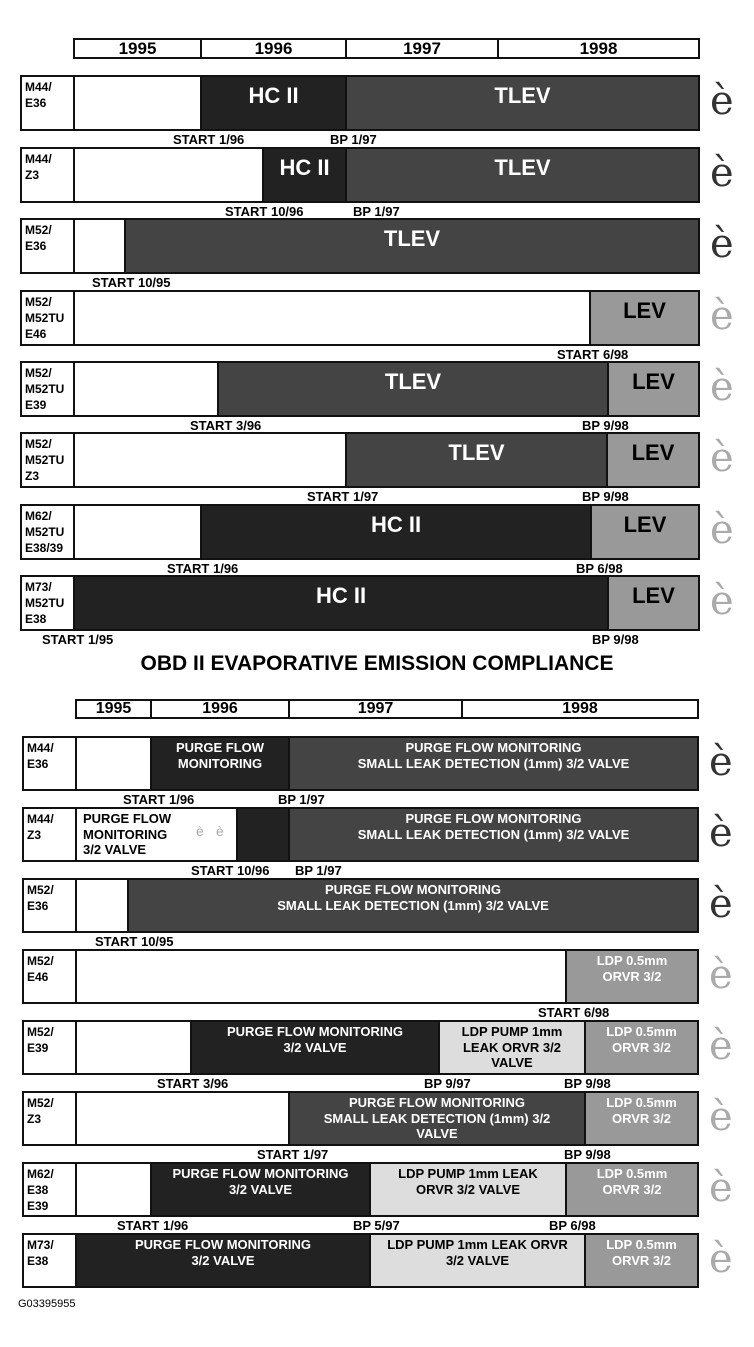 The width and height of the screenshot is (754, 1347). I want to click on section-title: OBD II EVAPORATIVE EMISSION COMPLIANCE, so click(377, 663).